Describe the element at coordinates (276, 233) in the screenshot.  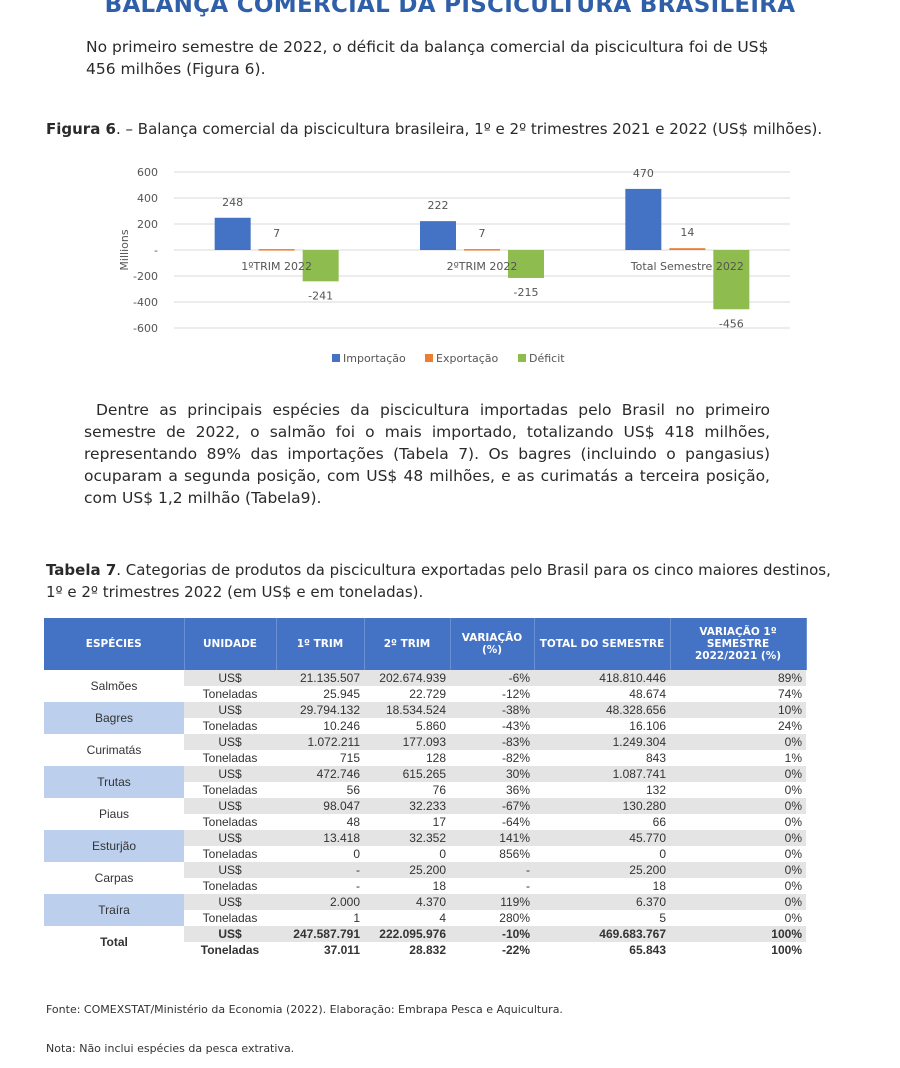
I see `data-label: 7` at that location.